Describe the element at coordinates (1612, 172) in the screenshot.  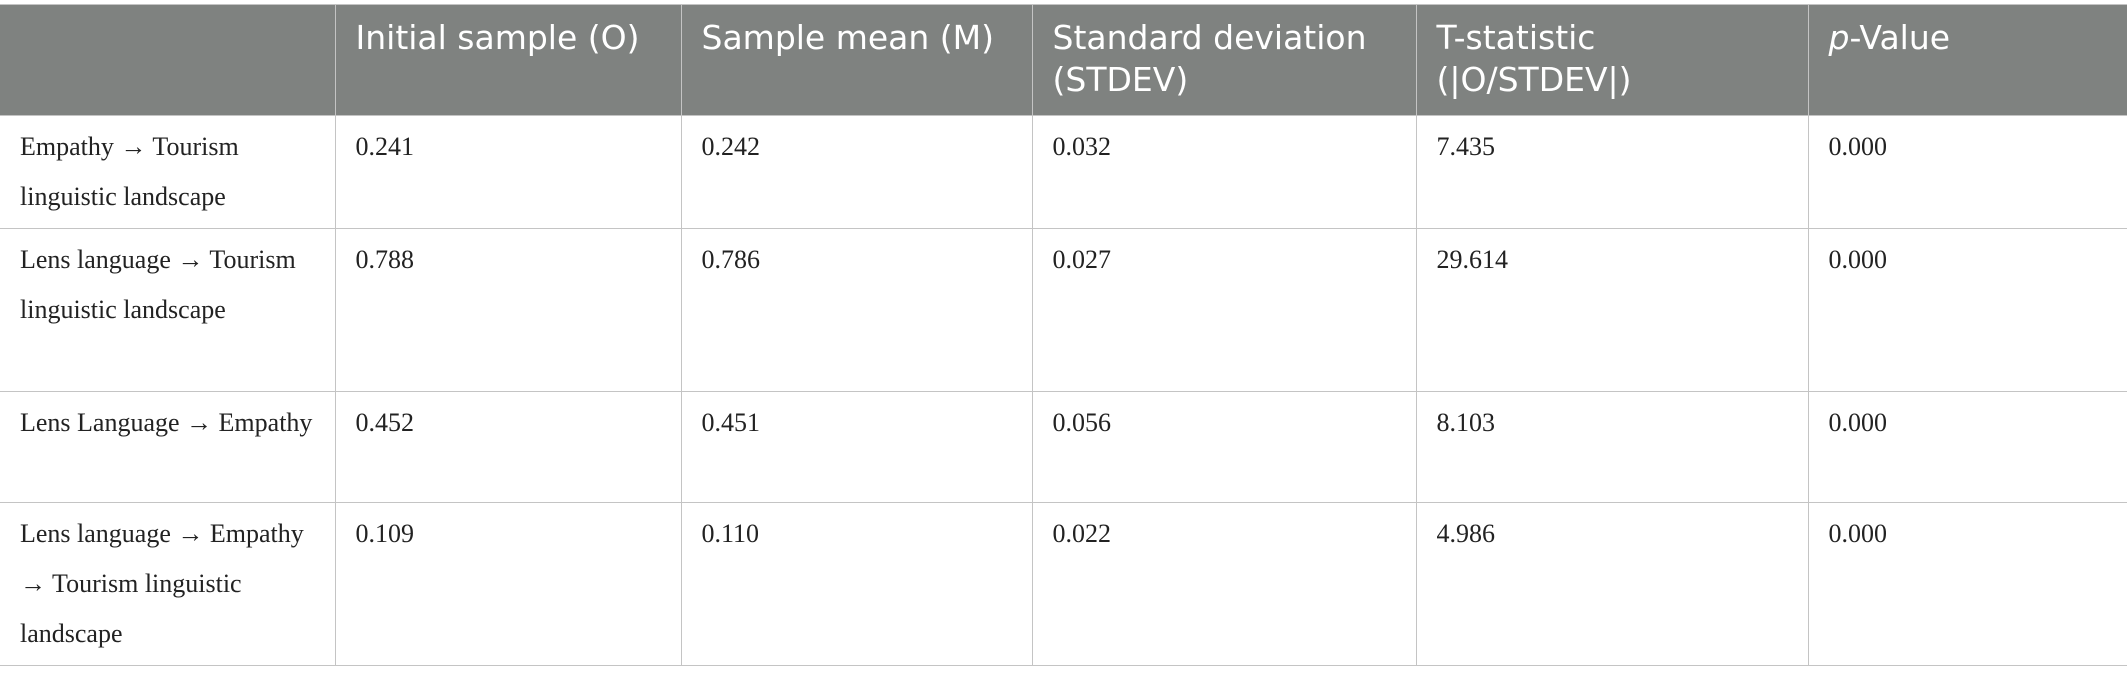
I see `value-cell: 7.435` at that location.